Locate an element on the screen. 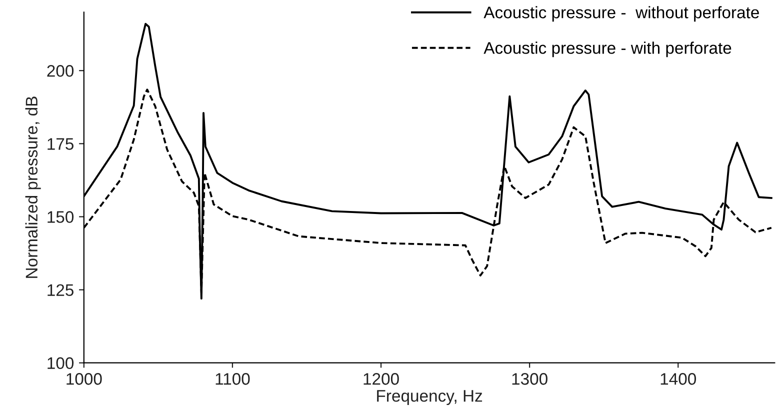 The width and height of the screenshot is (777, 419). x-tick-label: 1000 is located at coordinates (84, 379).